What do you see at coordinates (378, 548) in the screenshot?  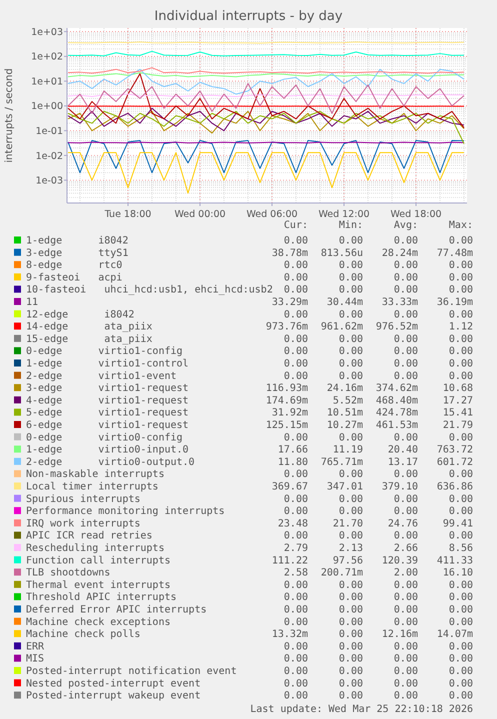 I see `text: 2.79 2.13 2.66 8.56` at bounding box center [378, 548].